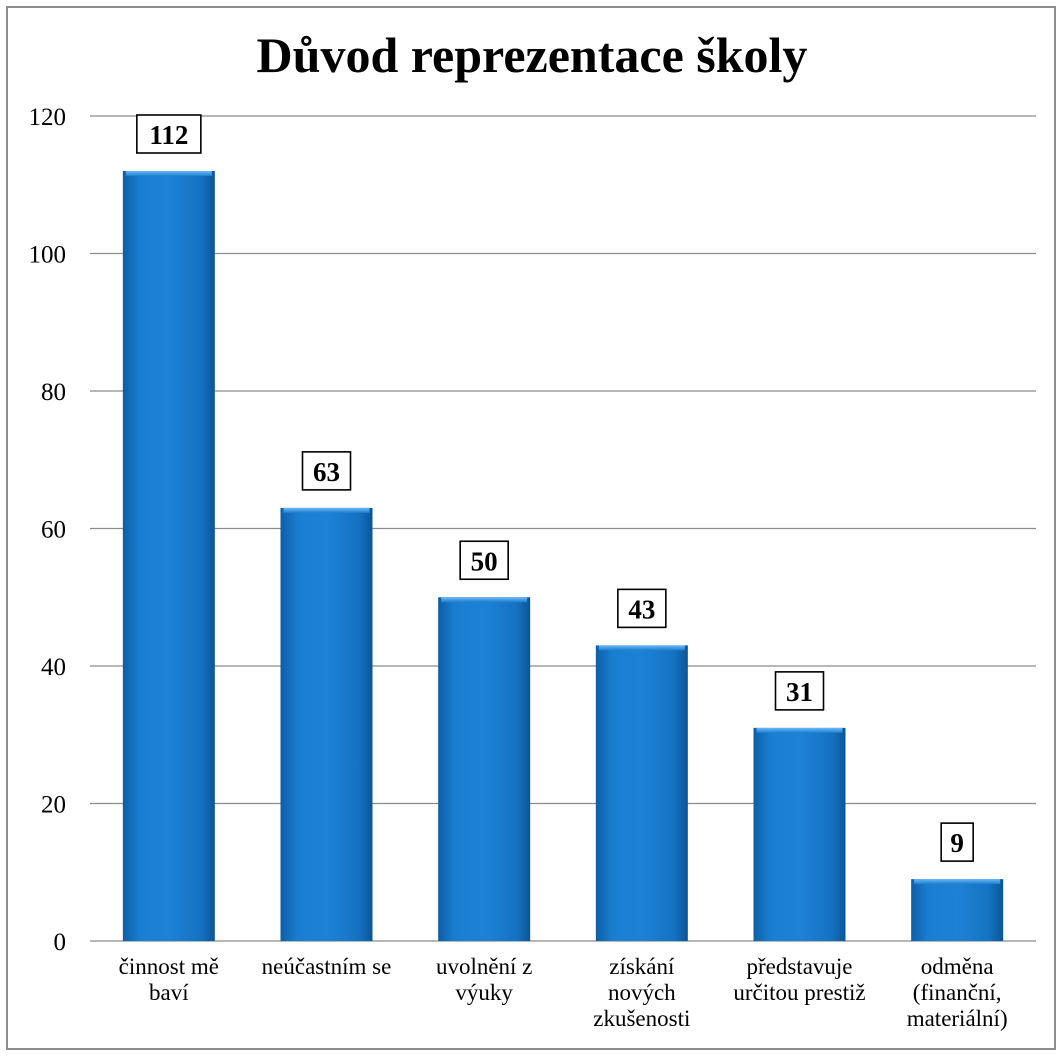 This screenshot has width=1064, height=1058. What do you see at coordinates (641, 1018) in the screenshot?
I see `x-tick-label-line: zkušenosti` at bounding box center [641, 1018].